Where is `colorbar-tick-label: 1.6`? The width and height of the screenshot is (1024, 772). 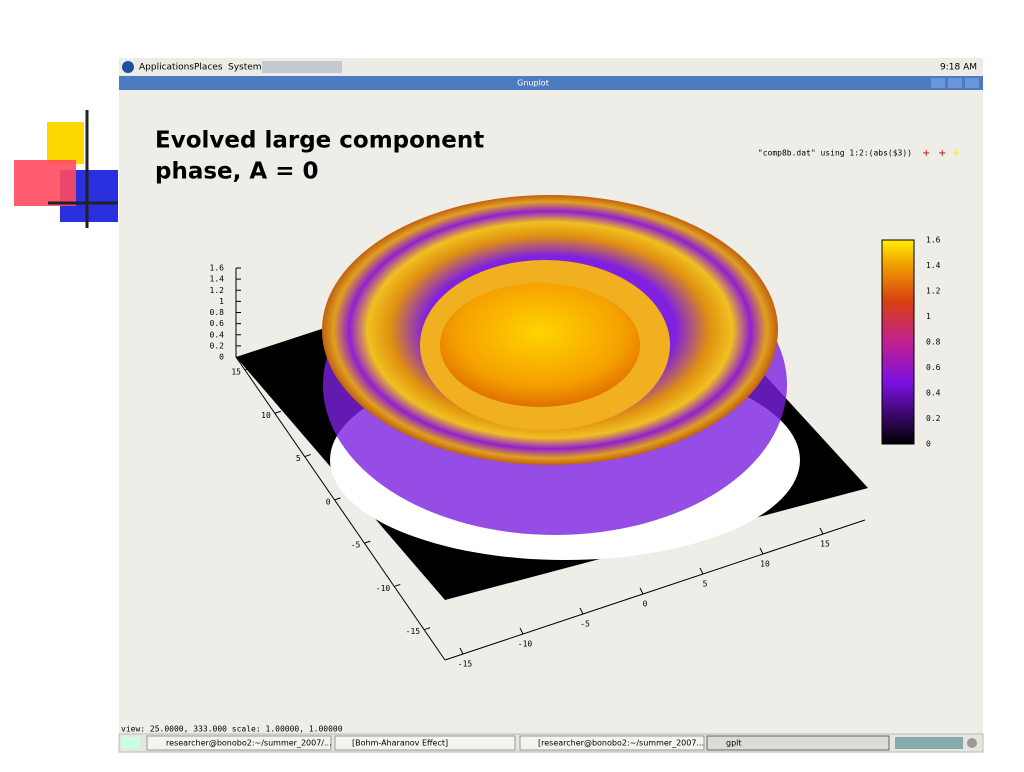
colorbar-tick-label: 1.6 is located at coordinates (933, 240).